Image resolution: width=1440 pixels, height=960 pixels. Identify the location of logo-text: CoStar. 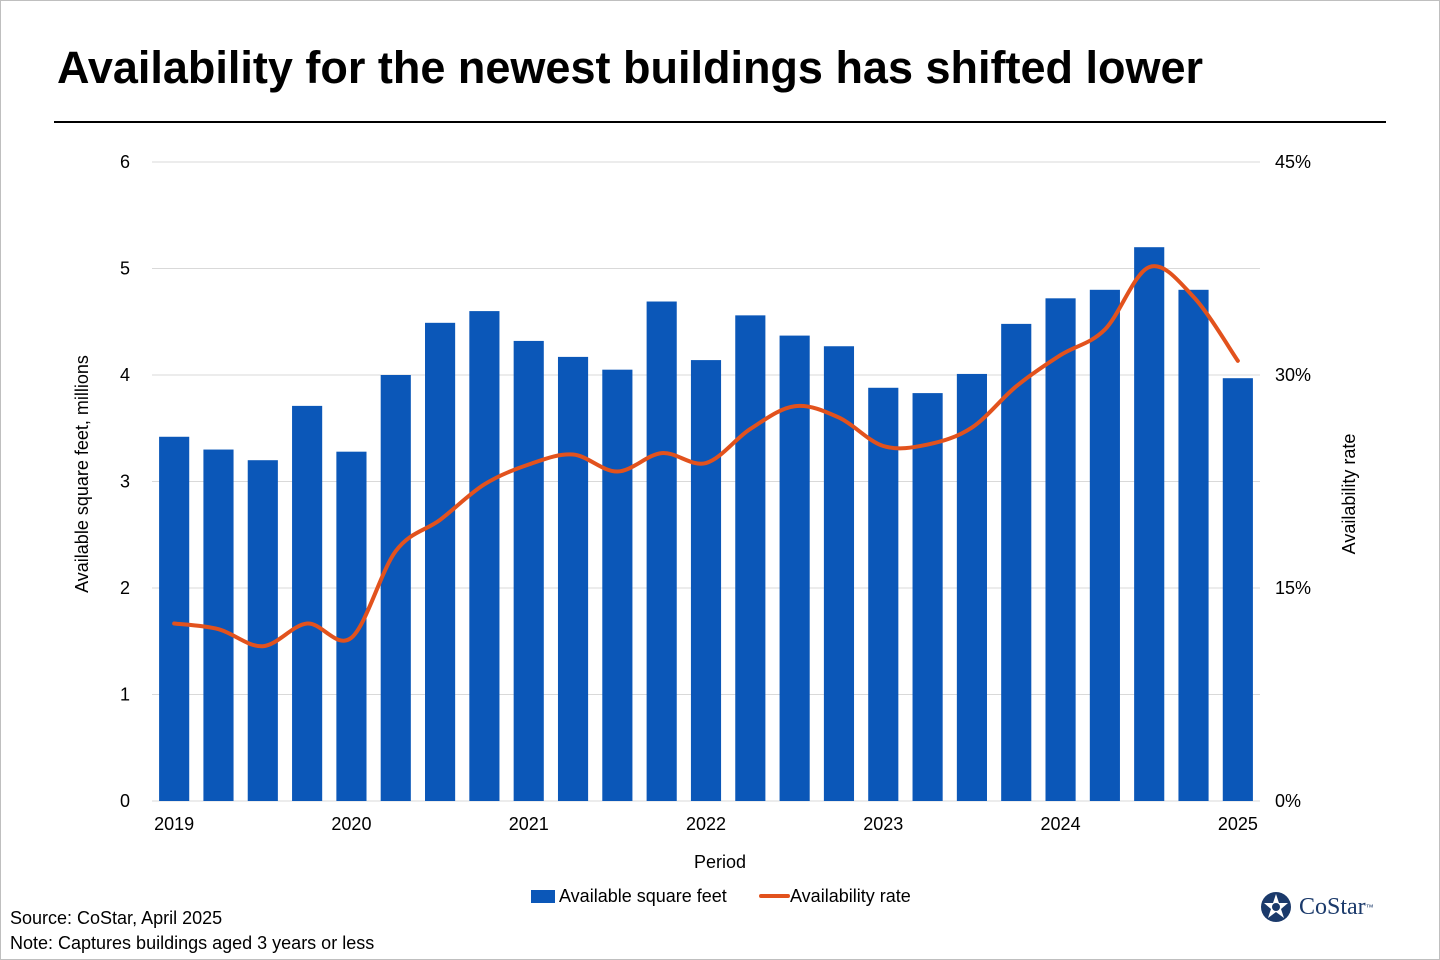
(1332, 906).